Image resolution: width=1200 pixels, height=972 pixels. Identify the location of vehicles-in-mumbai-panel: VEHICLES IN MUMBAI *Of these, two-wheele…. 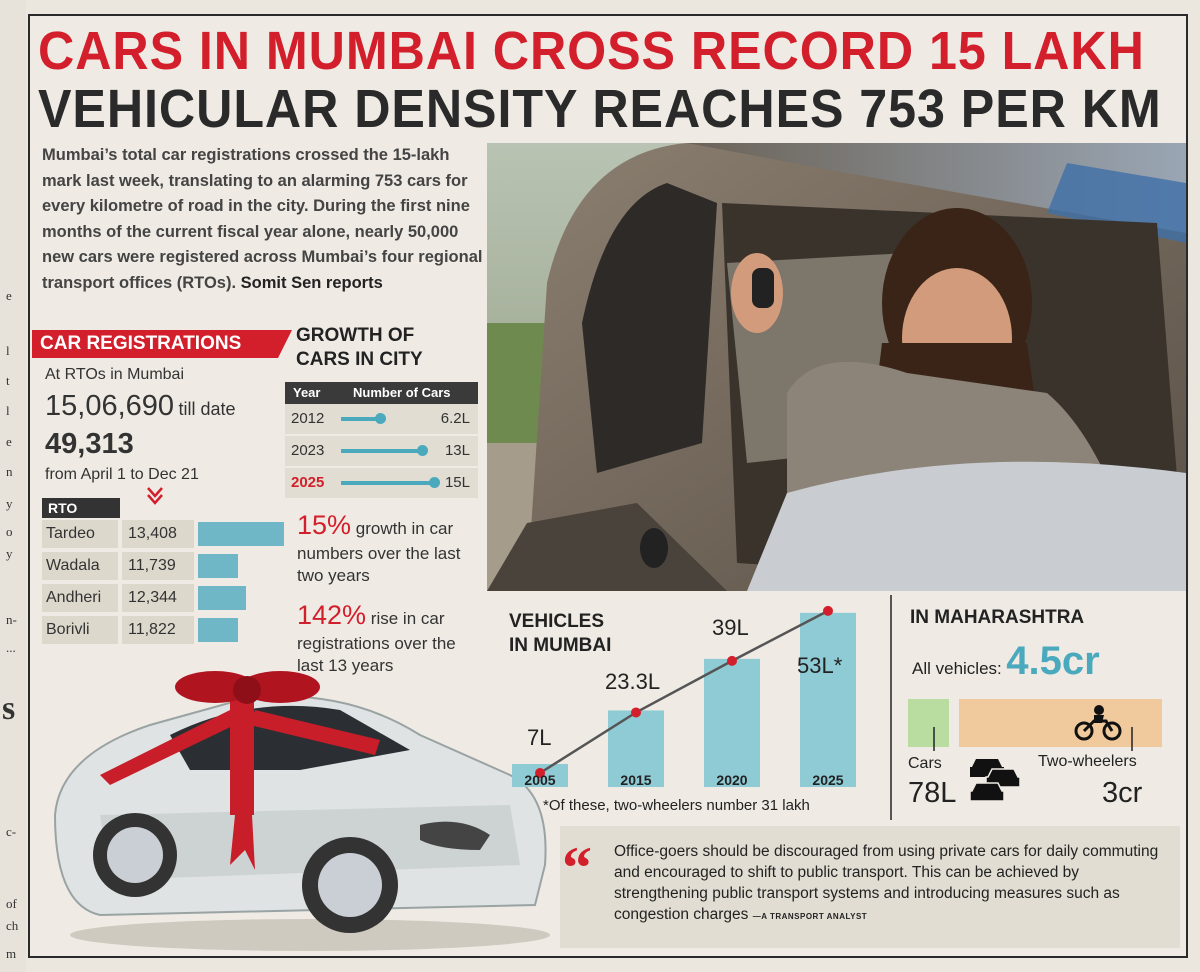
(693, 707).